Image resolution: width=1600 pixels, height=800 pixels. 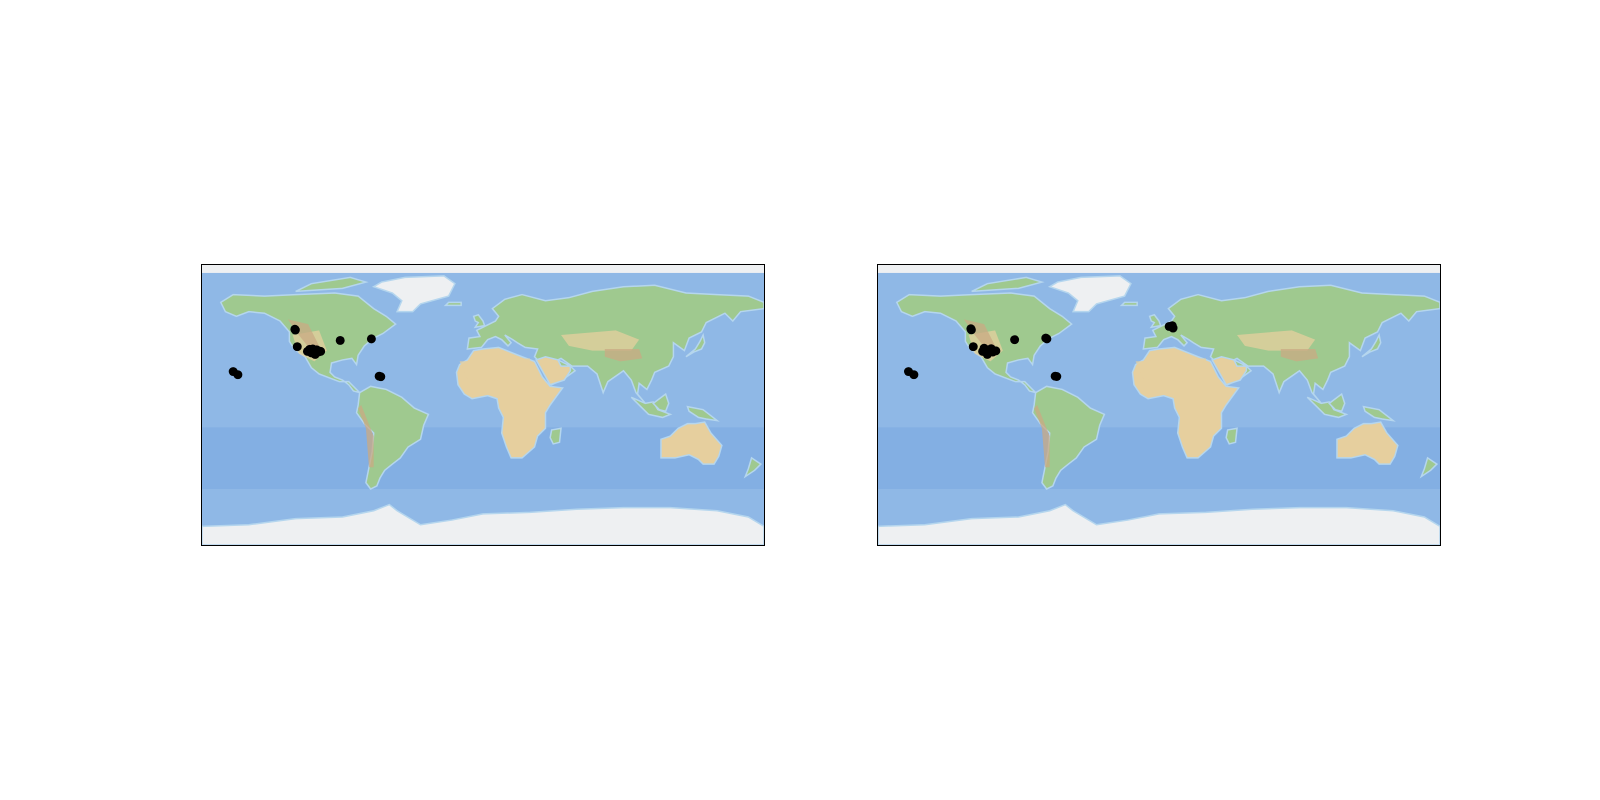 I want to click on map-panel-right, so click(x=1159, y=405).